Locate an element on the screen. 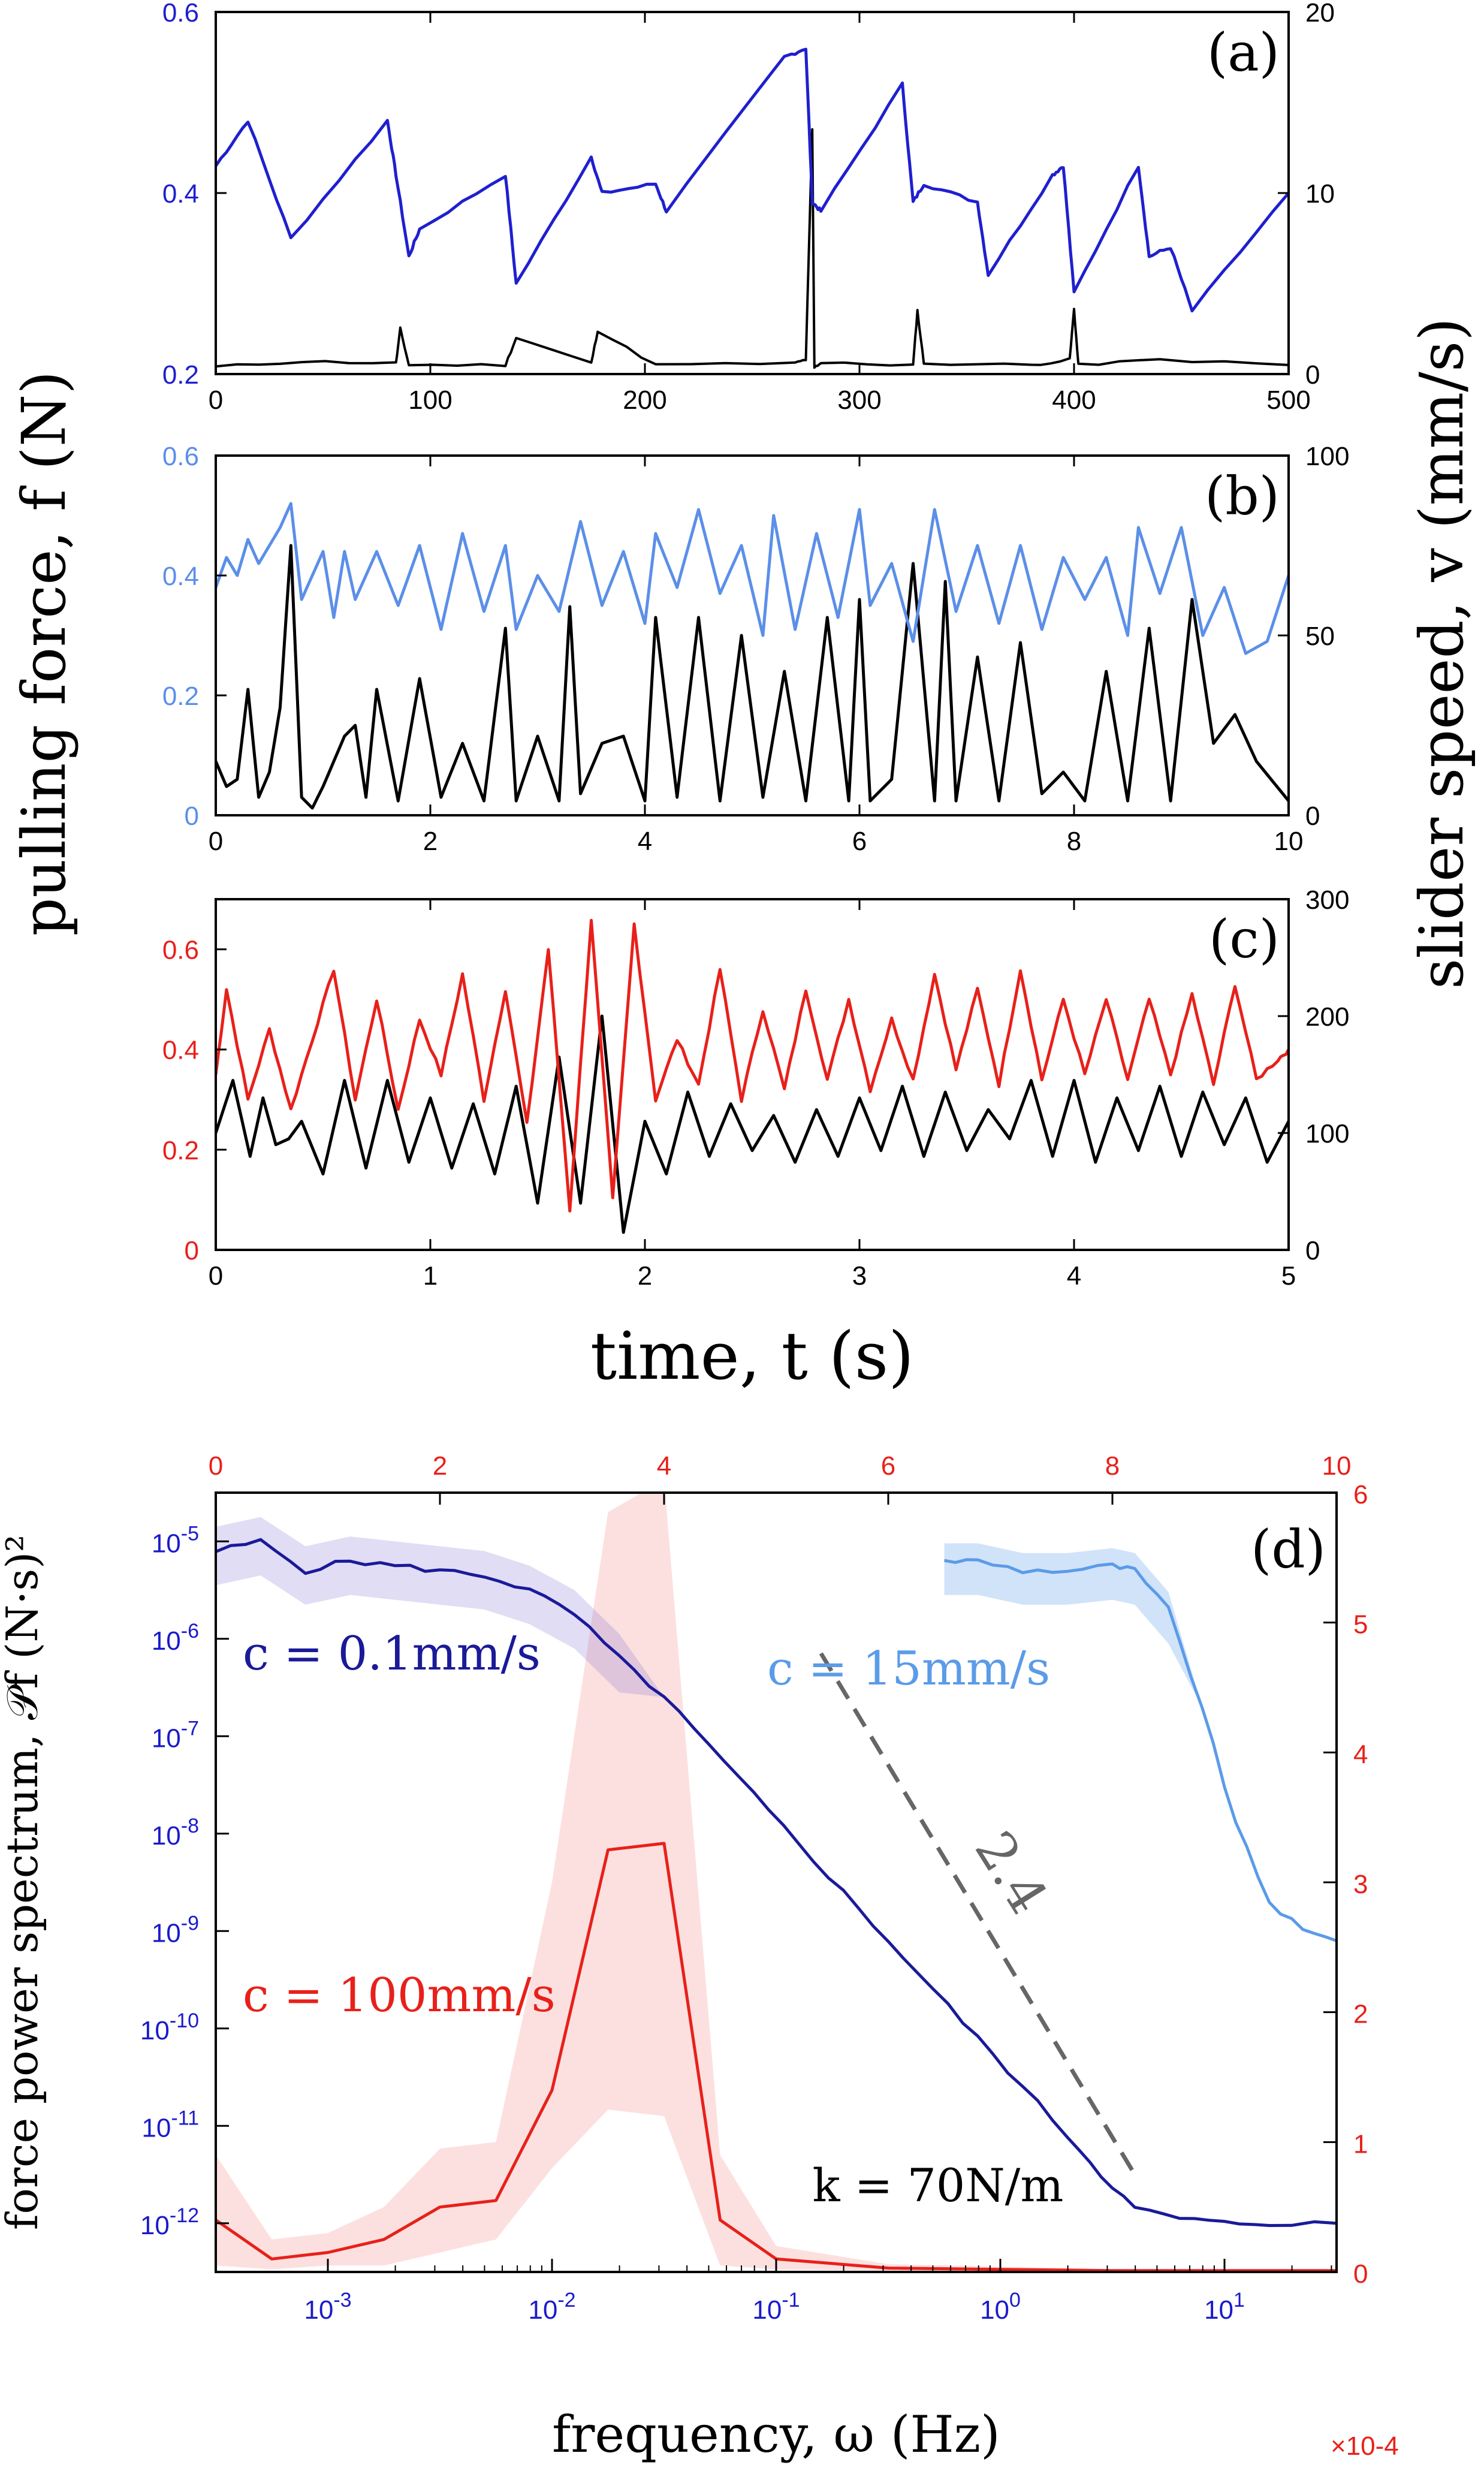 The width and height of the screenshot is (1484, 2468). panel-d-ytick-left-label: 10⁻⁶ is located at coordinates (176, 1638).